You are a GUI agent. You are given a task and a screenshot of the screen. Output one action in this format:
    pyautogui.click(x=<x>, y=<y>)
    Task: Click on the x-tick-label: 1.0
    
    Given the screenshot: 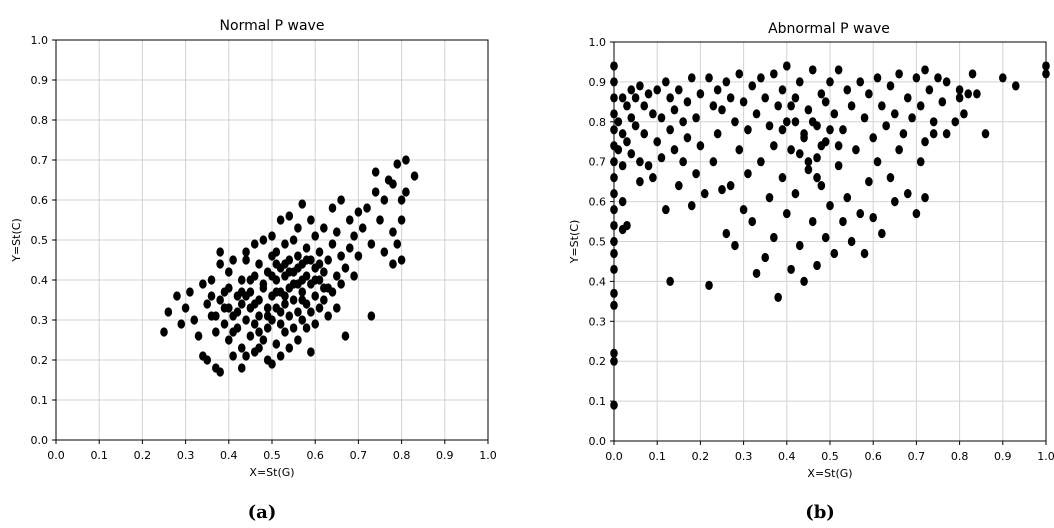 What is the action you would take?
    pyautogui.click(x=488, y=455)
    